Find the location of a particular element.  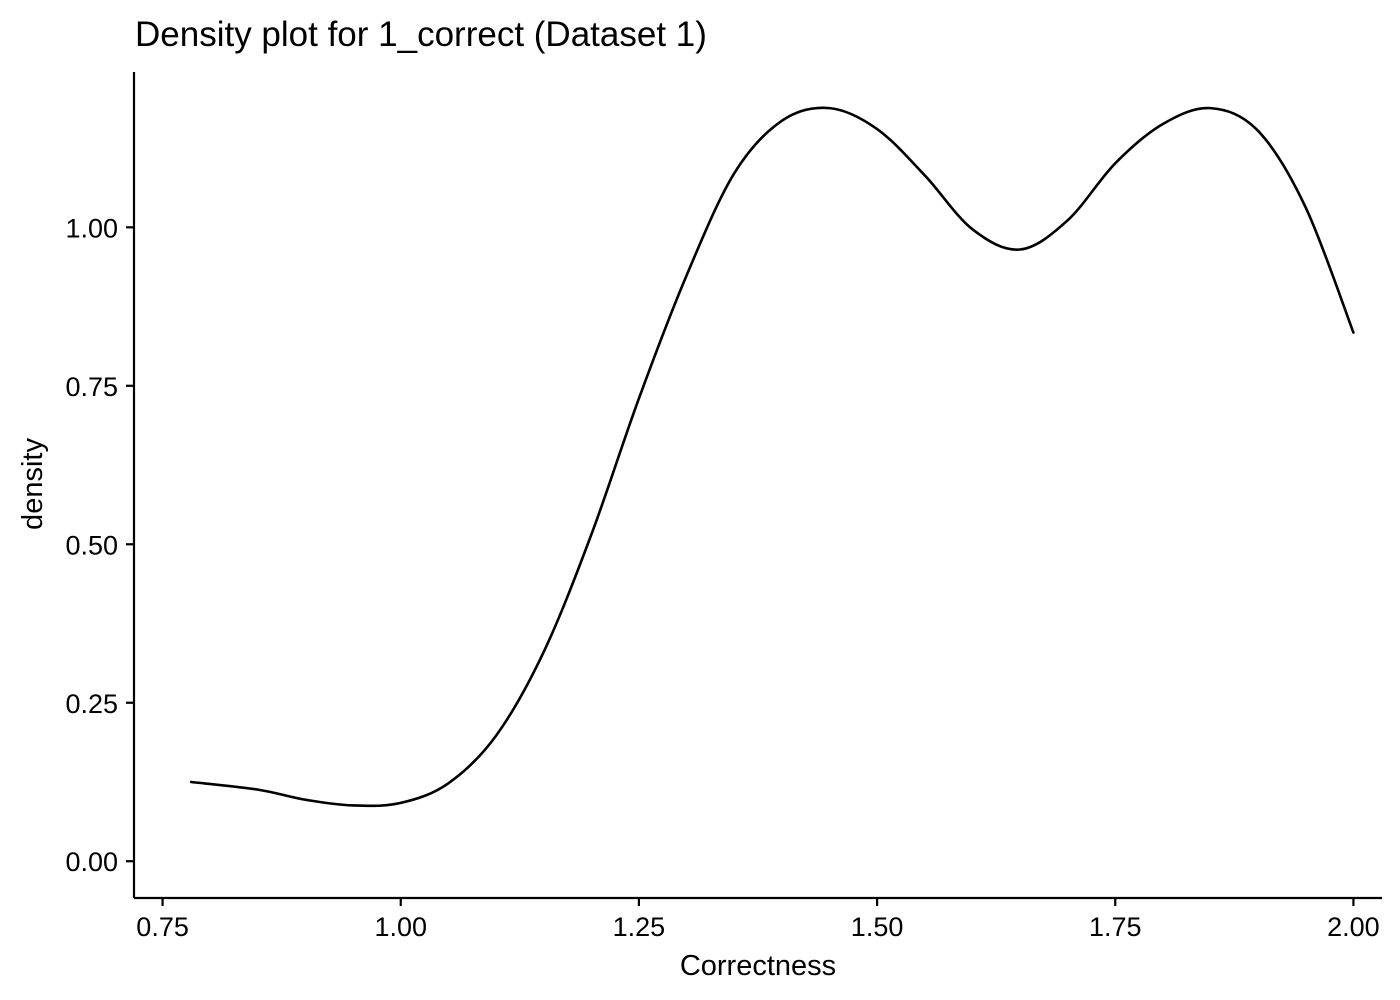

y-tick-label: 0.25 is located at coordinates (91, 704).